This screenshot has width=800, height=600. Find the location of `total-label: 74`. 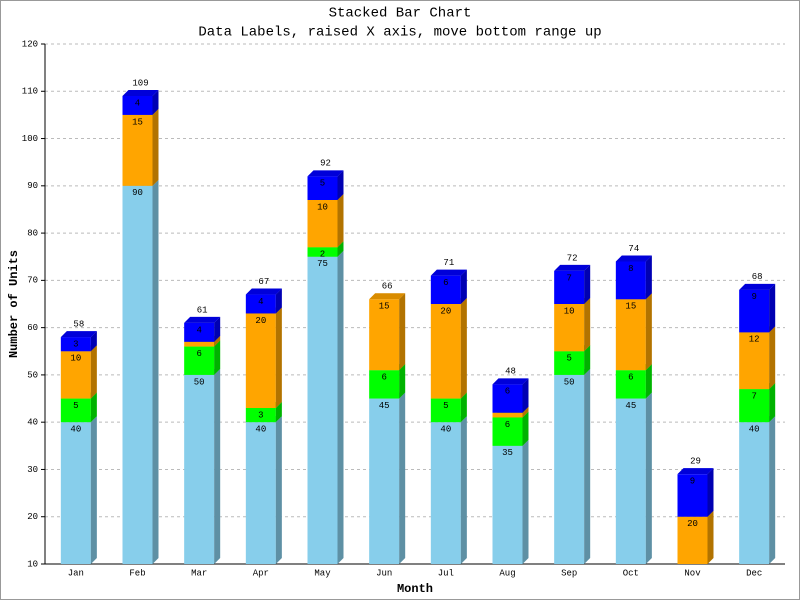

total-label: 74 is located at coordinates (633, 249).